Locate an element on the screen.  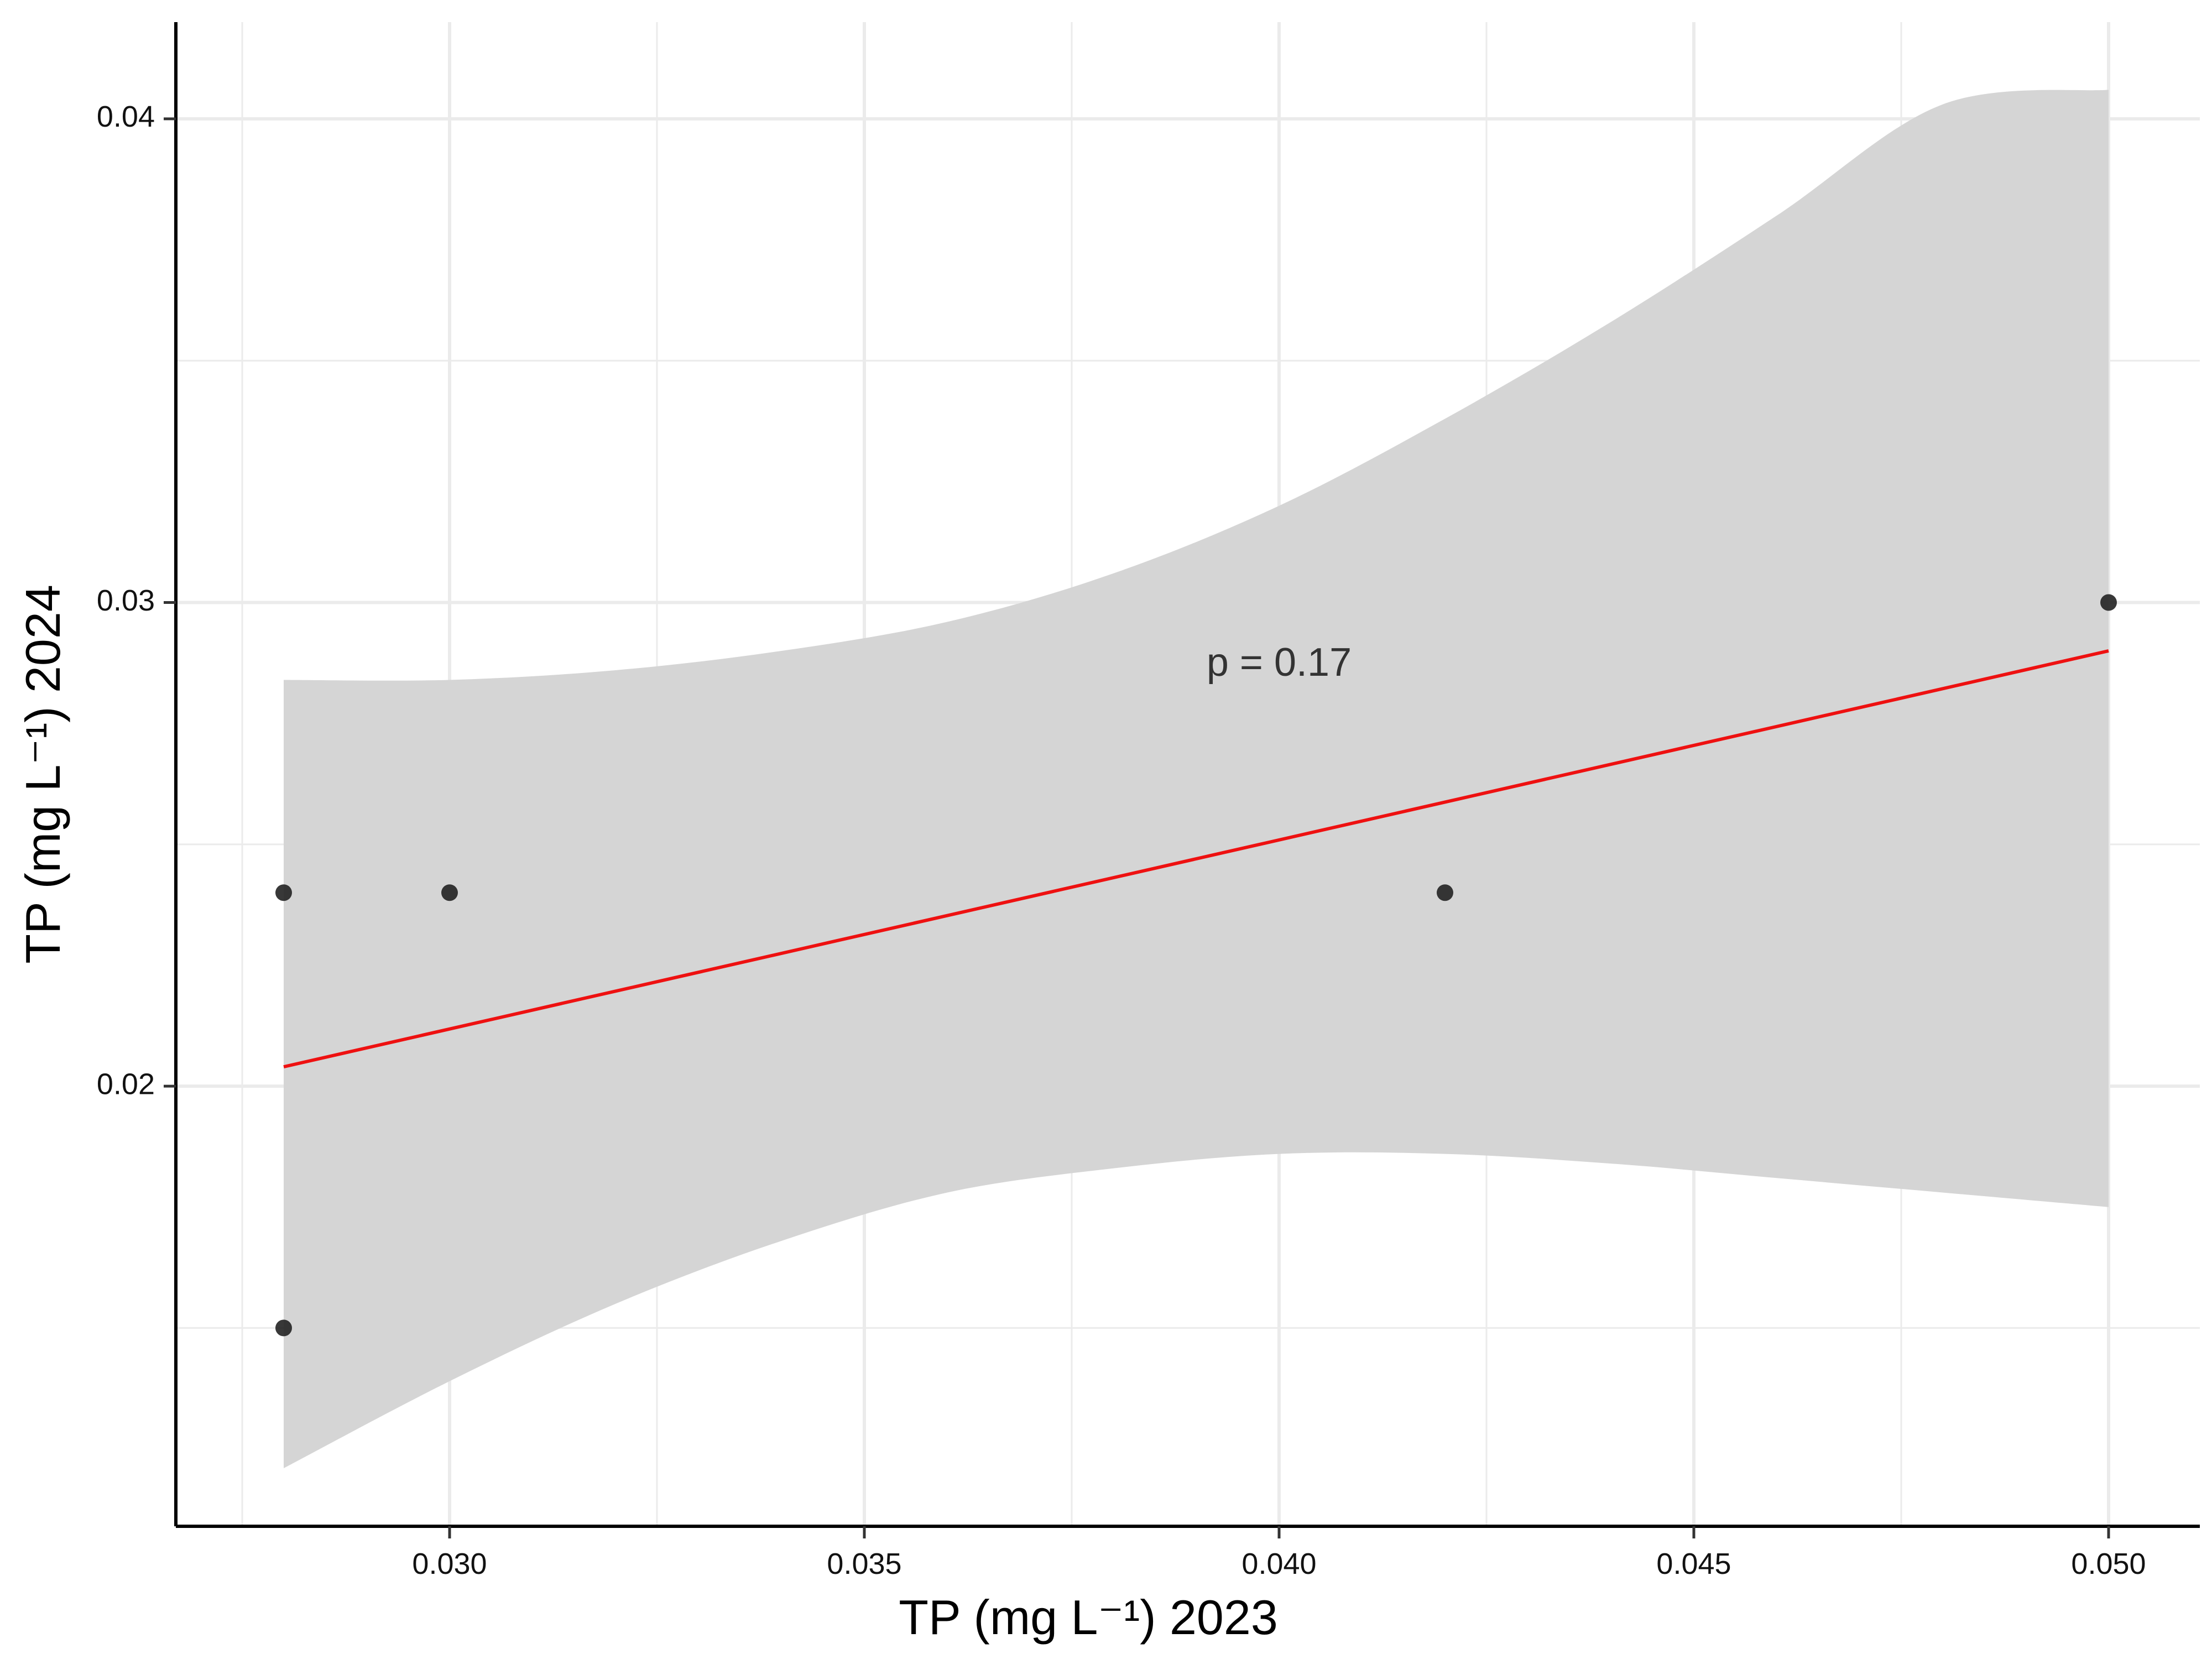
p-value-annotation: p = 0.17 is located at coordinates (1280, 662).